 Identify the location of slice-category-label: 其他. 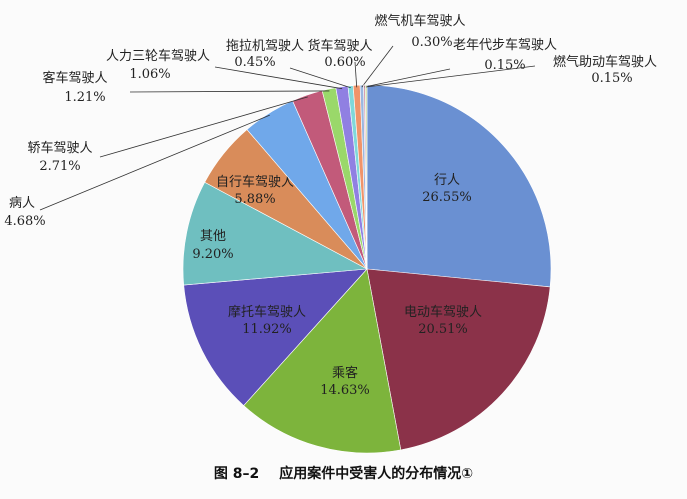
(213, 236).